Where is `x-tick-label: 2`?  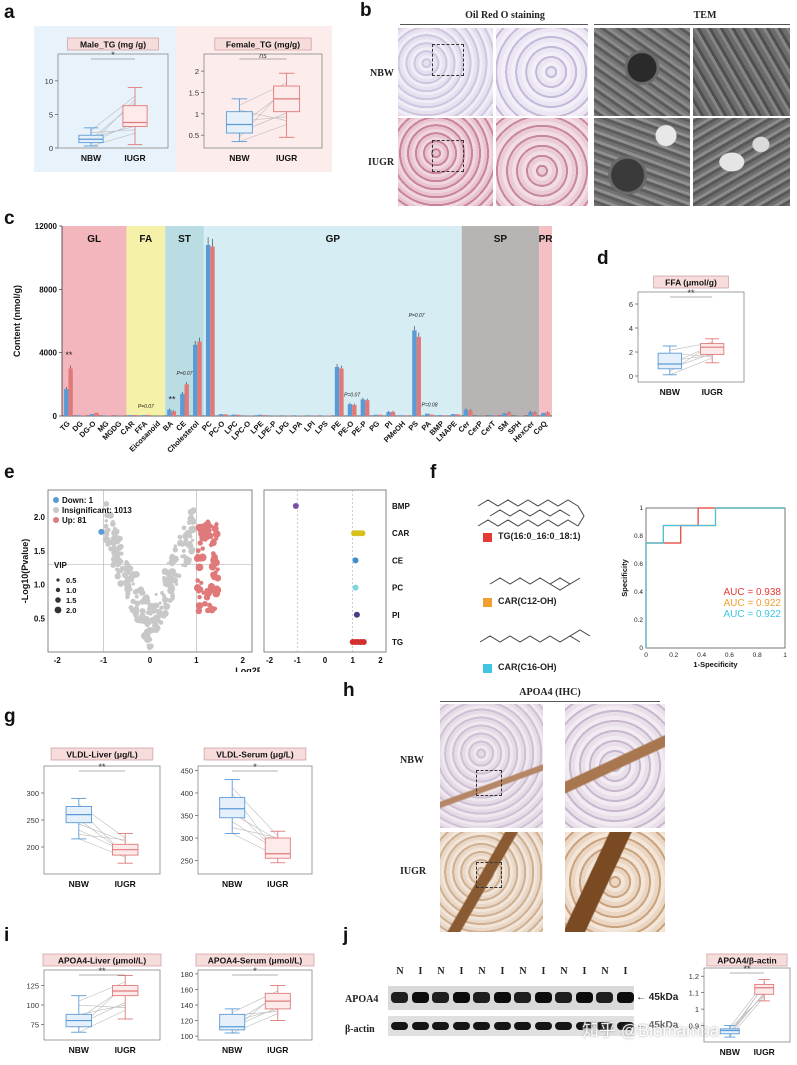
x-tick-label: 2 is located at coordinates (243, 660).